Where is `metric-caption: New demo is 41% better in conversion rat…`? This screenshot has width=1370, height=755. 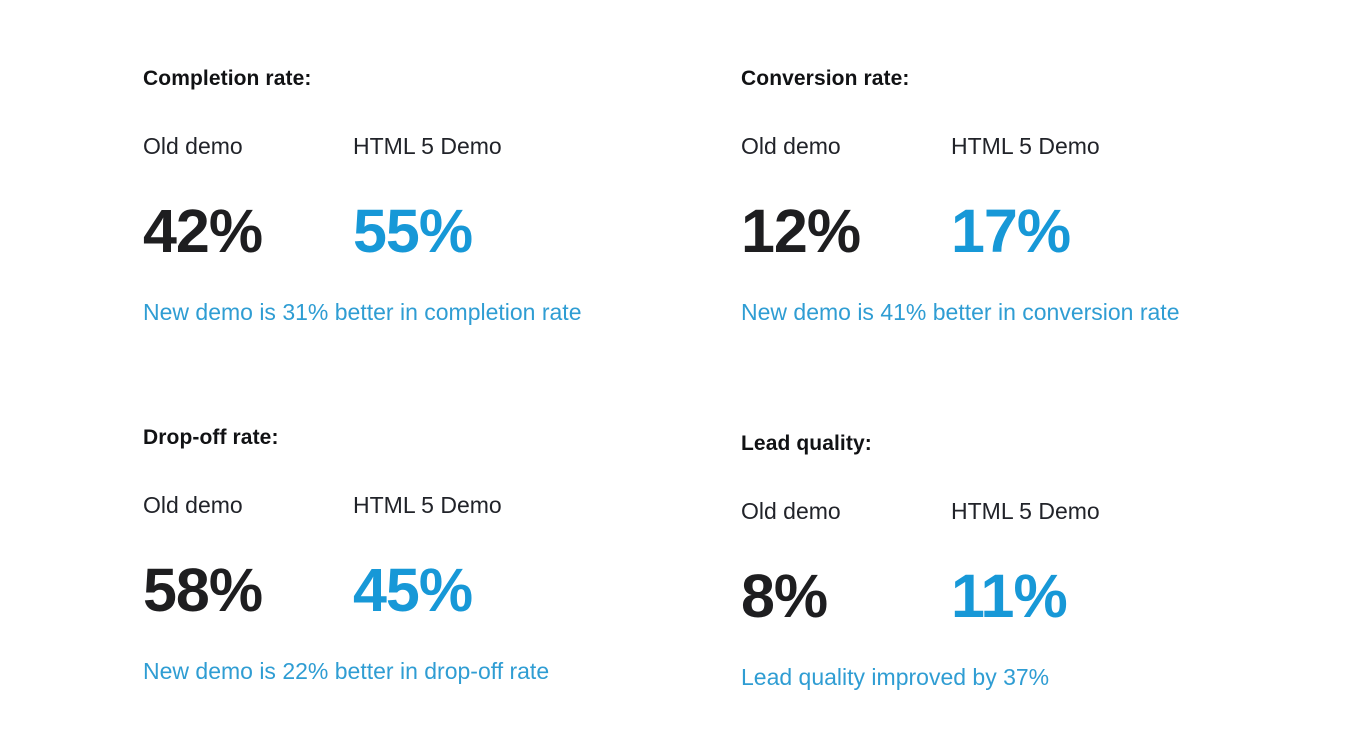 metric-caption: New demo is 41% better in conversion rat… is located at coordinates (960, 311).